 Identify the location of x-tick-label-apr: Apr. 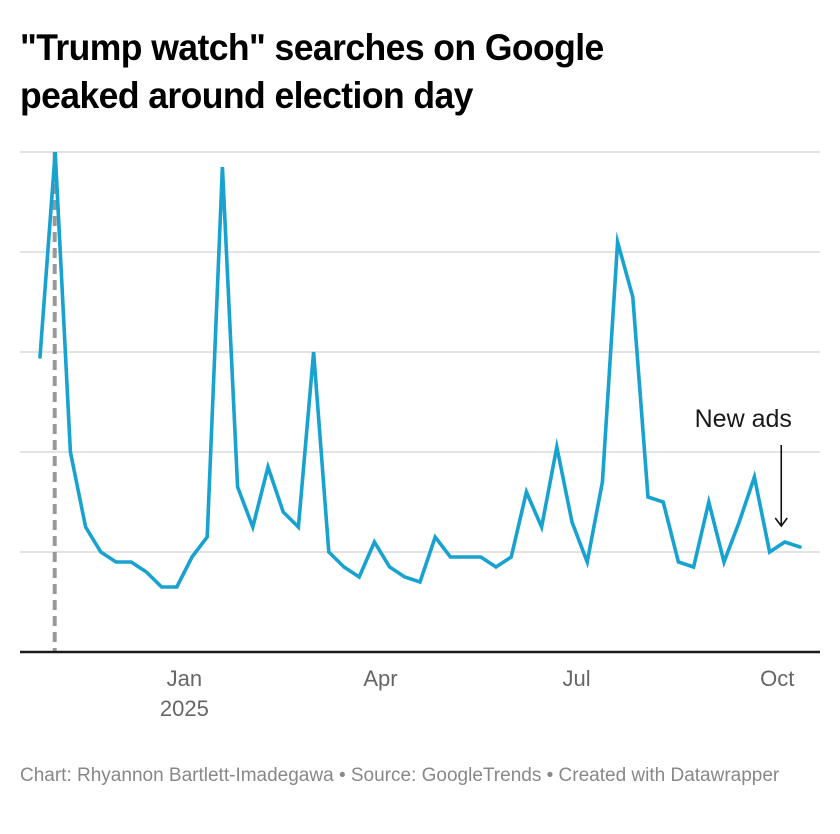
(380, 678).